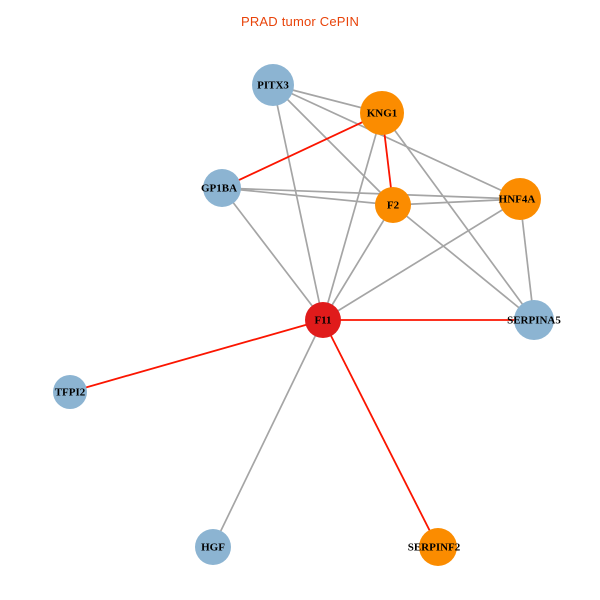 This screenshot has width=600, height=600. I want to click on node-circle-f11, so click(323, 320).